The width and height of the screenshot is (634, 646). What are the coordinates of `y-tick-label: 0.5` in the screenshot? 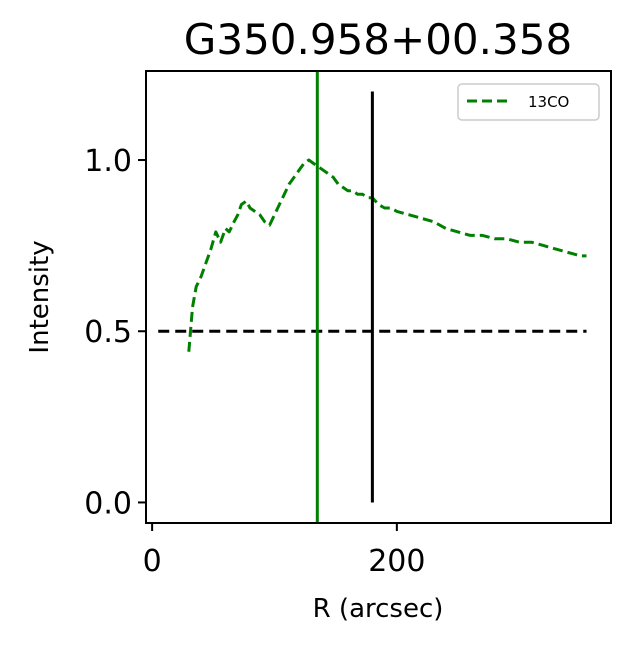 It's located at (108, 332).